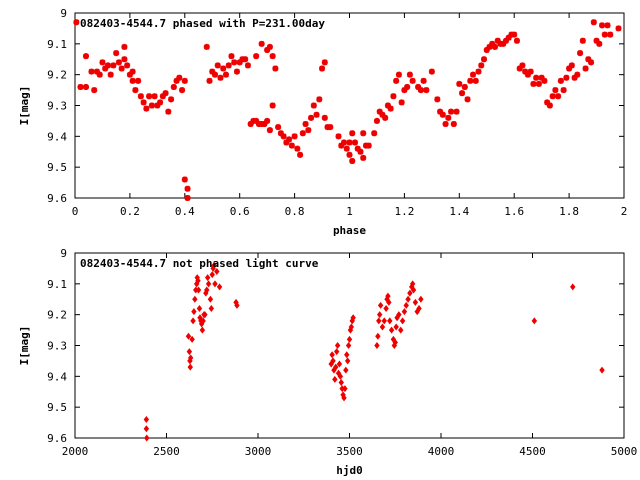  What do you see at coordinates (569, 211) in the screenshot?
I see `chart-0-xtick-label: 1.8` at bounding box center [569, 211].